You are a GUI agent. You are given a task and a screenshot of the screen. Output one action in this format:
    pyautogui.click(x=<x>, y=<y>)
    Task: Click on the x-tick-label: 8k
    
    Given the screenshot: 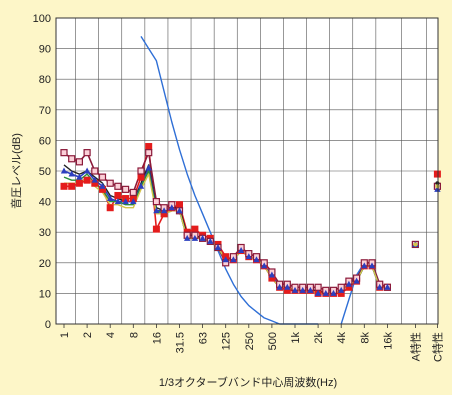 What is the action you would take?
    pyautogui.click(x=365, y=338)
    